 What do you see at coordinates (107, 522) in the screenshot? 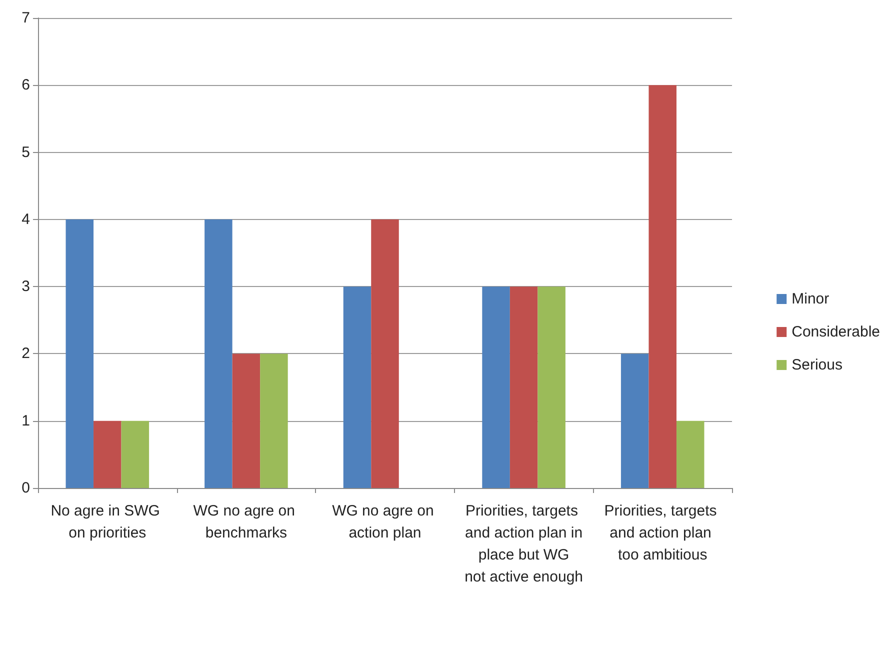
I see `x-tick-label: No agre in SWG on priorities` at bounding box center [107, 522].